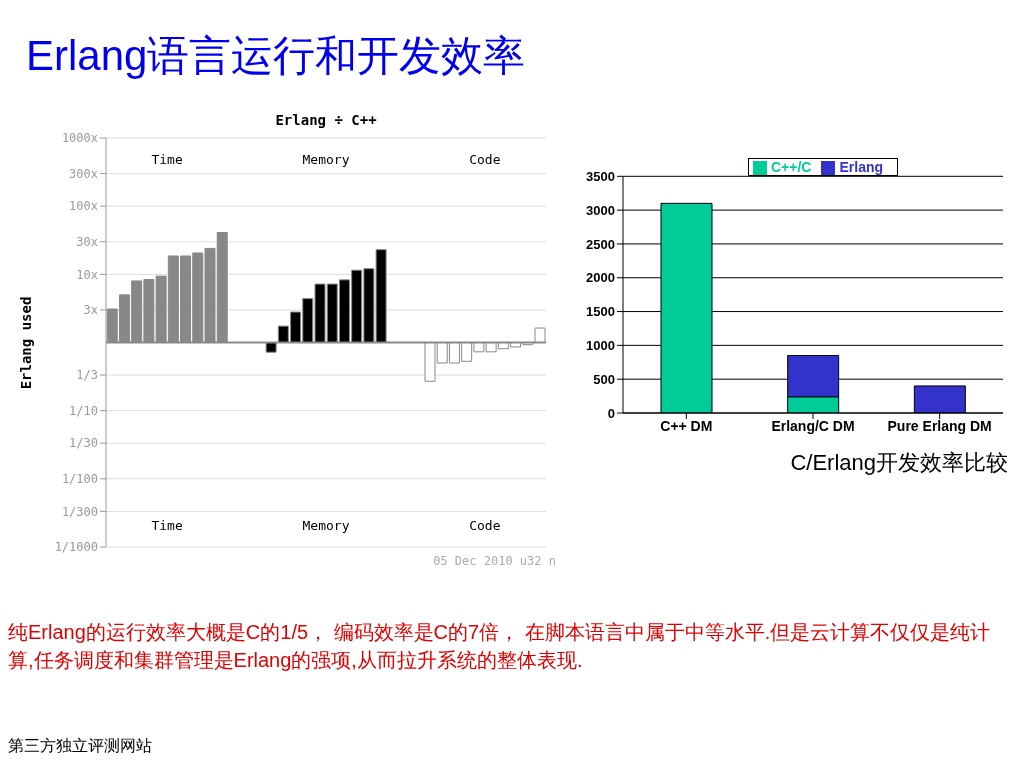  Describe the element at coordinates (611, 413) in the screenshot. I see `y-tick-label: 0` at that location.